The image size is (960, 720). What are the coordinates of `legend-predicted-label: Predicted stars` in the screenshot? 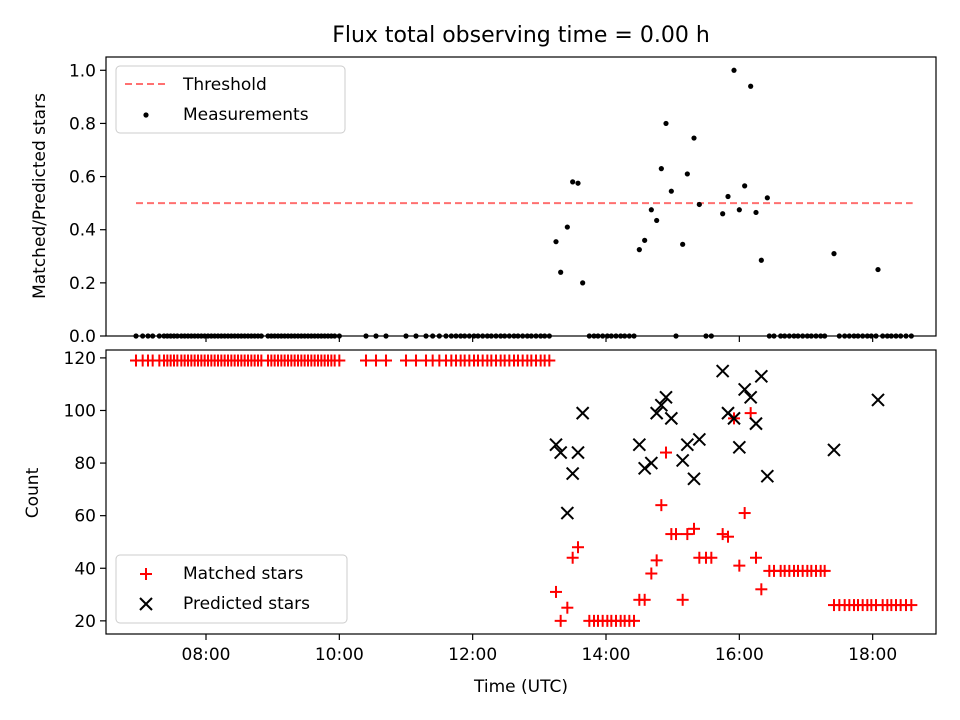 It's located at (246, 604).